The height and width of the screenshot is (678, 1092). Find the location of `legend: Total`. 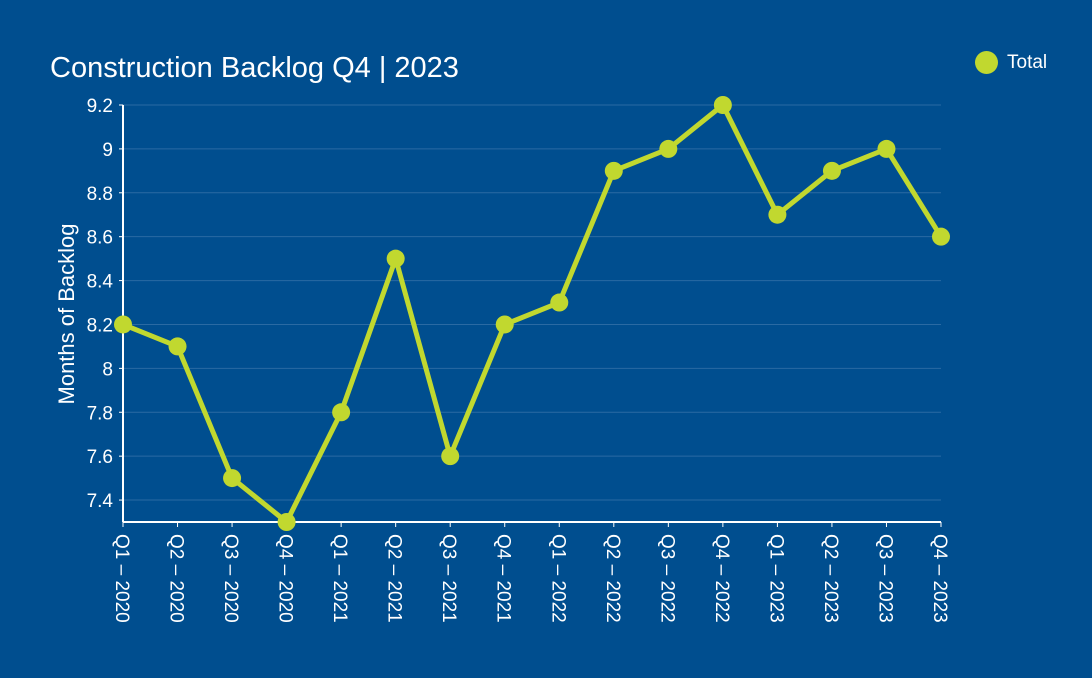

legend: Total is located at coordinates (1011, 62).